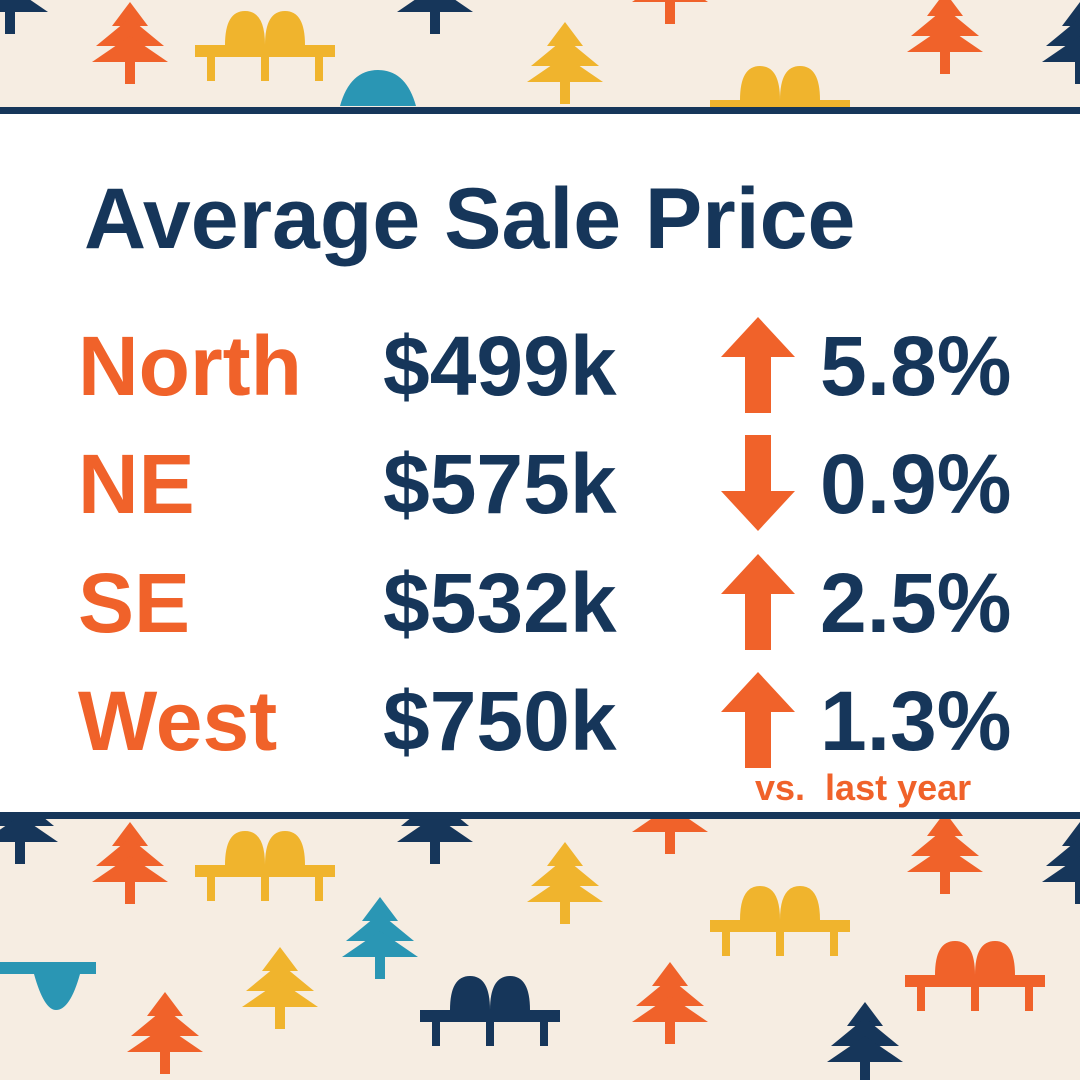 The height and width of the screenshot is (1085, 1080). What do you see at coordinates (540, 815) in the screenshot?
I see `divider-bottom` at bounding box center [540, 815].